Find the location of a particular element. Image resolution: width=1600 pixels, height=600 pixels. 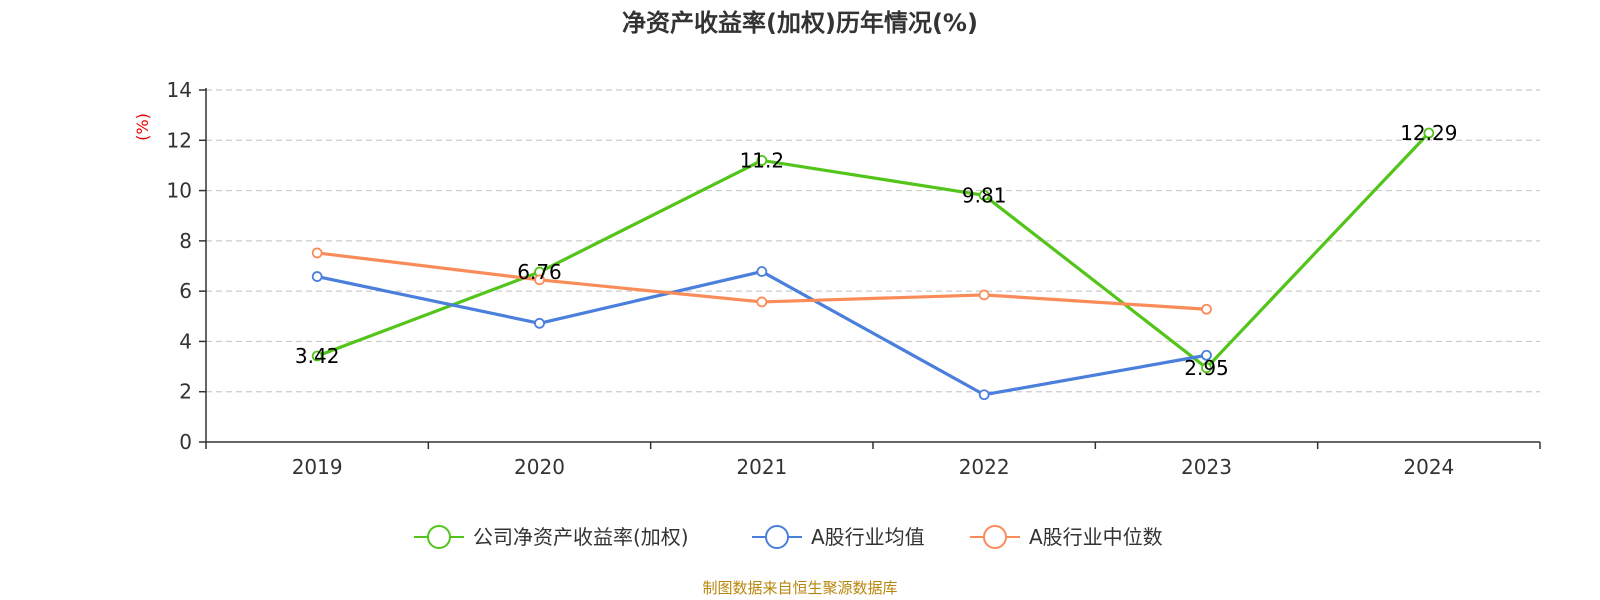

legend-label: 公司净资产收益率(加权) is located at coordinates (581, 537).